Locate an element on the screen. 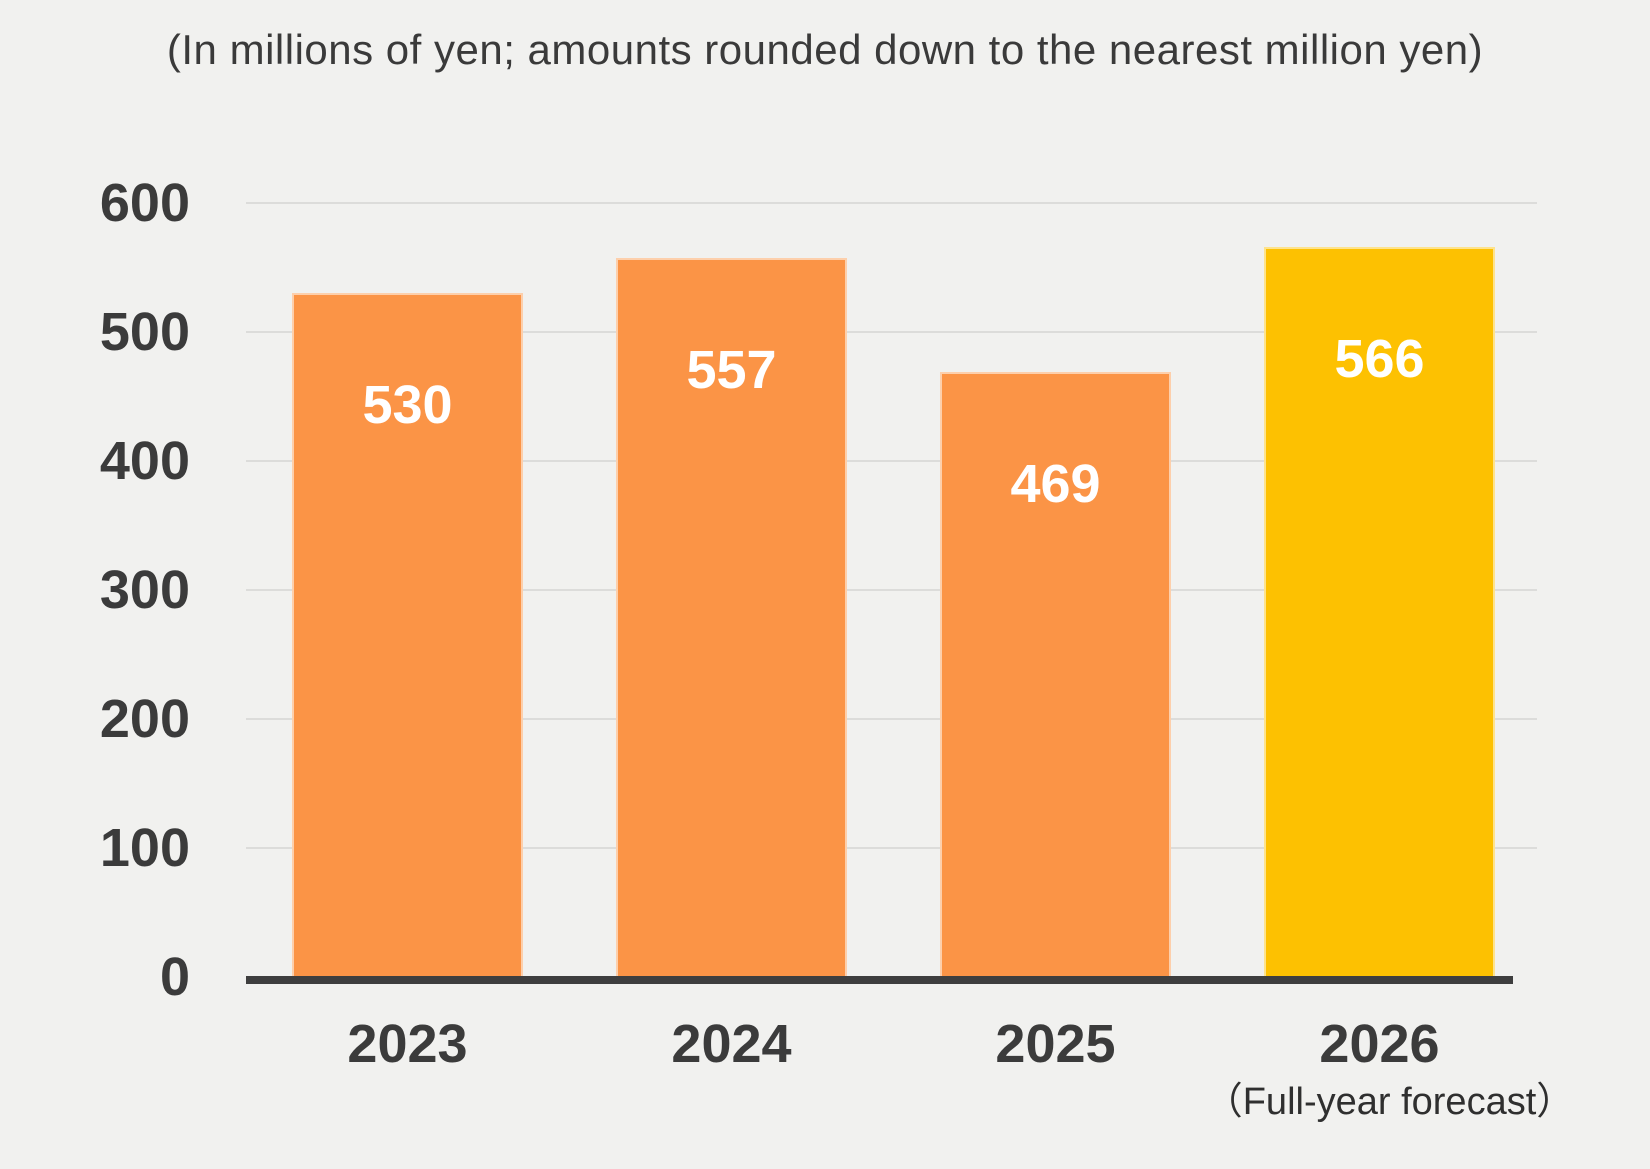 The image size is (1650, 1169). xtick-label-2024: 2024 is located at coordinates (731, 1044).